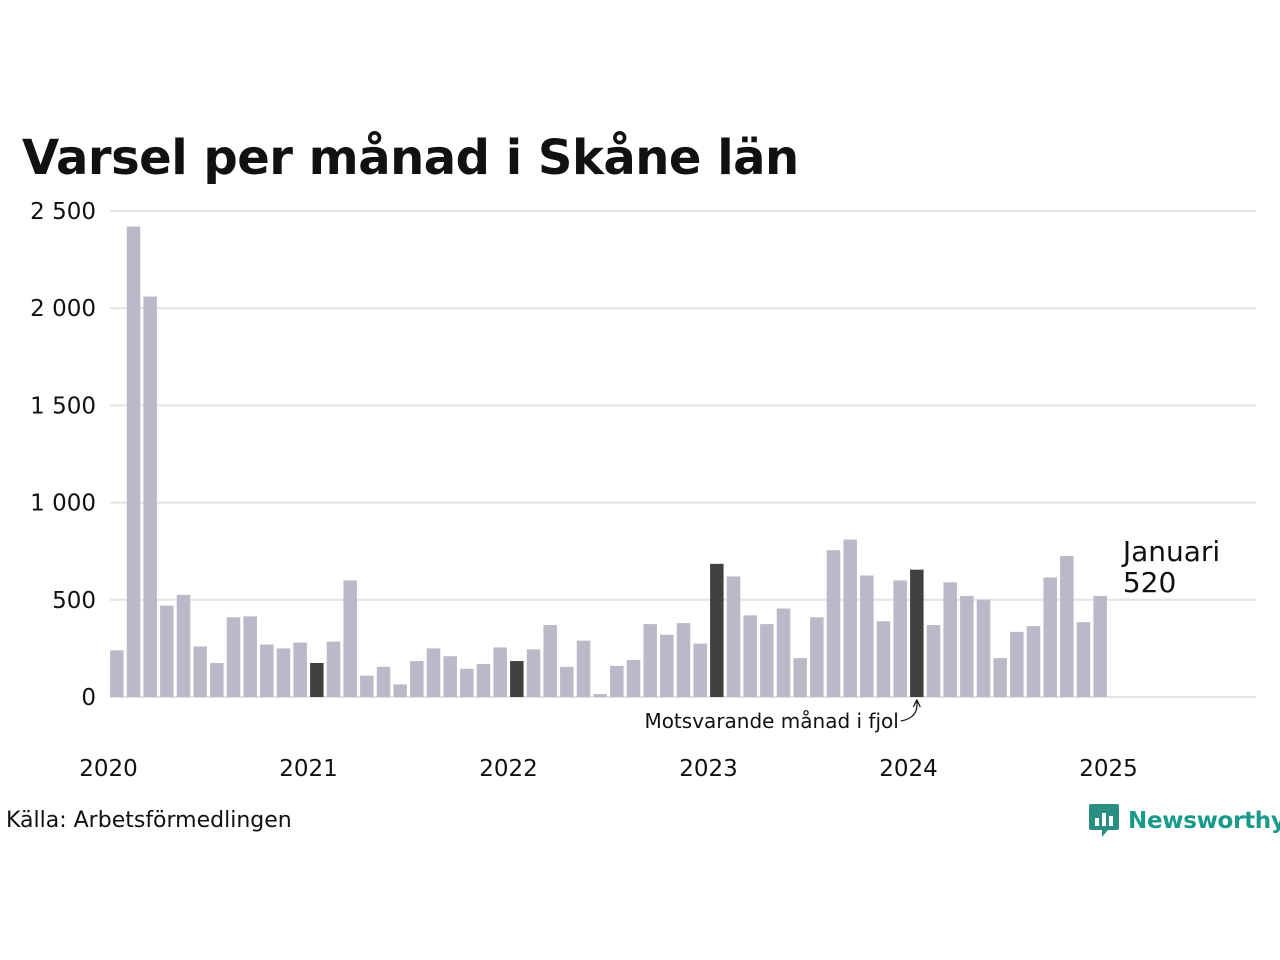  What do you see at coordinates (1170, 551) in the screenshot?
I see `current-month-label: Januari` at bounding box center [1170, 551].